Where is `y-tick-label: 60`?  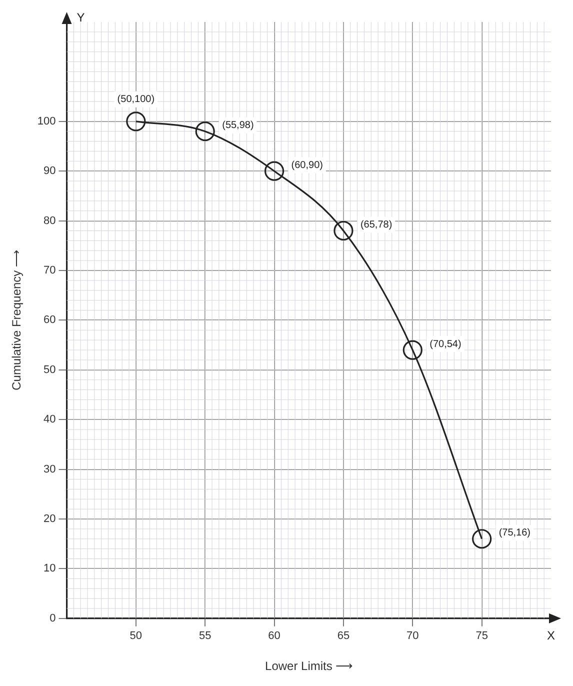
y-tick-label: 60 is located at coordinates (50, 320).